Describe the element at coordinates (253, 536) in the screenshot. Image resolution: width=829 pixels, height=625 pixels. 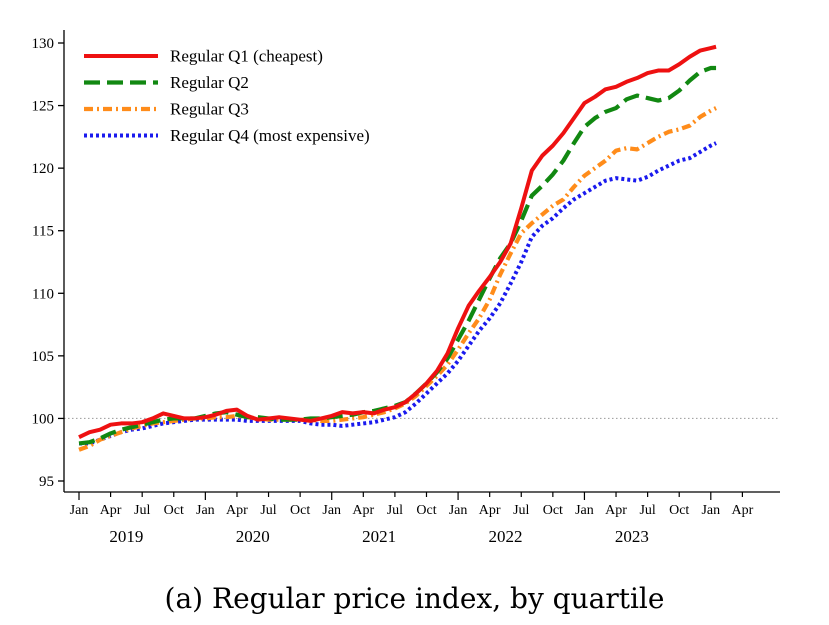
I see `year-label: 2020` at that location.